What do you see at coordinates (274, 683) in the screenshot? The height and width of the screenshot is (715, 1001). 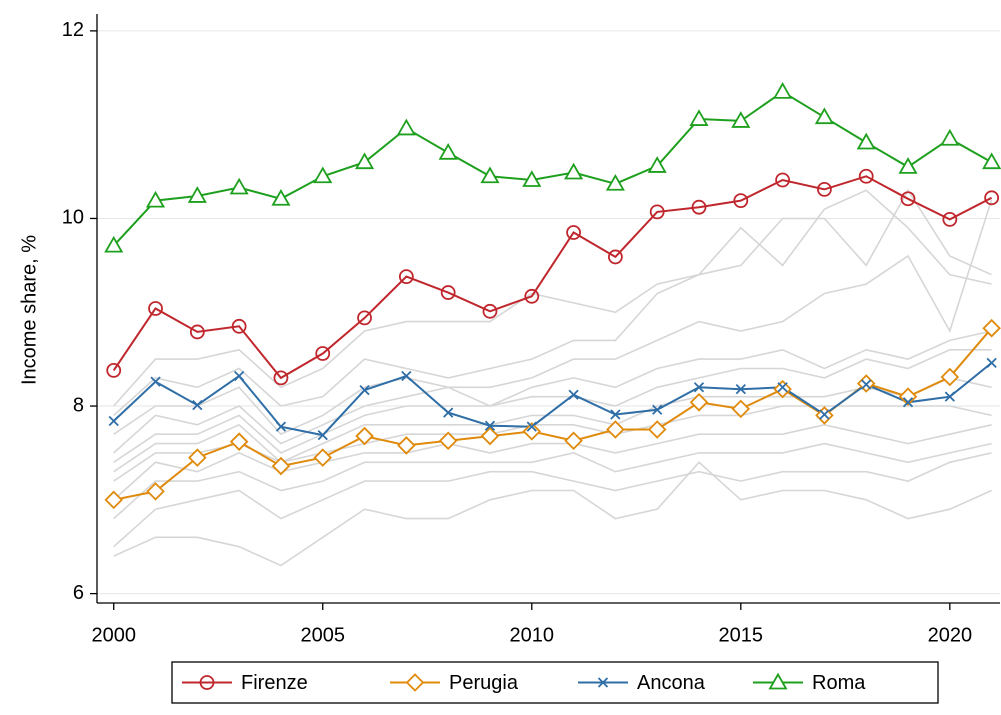 I see `legend-label: Firenze` at bounding box center [274, 683].